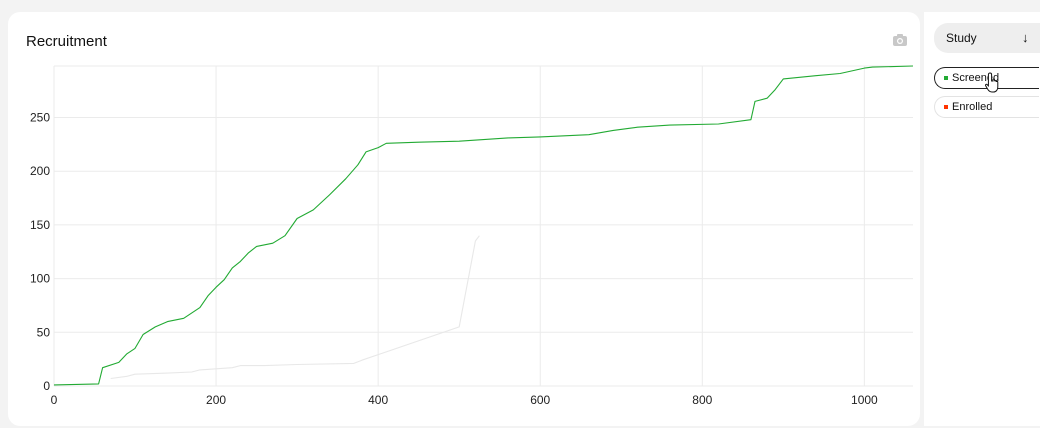  Describe the element at coordinates (378, 400) in the screenshot. I see `x-tick-label: 400` at that location.